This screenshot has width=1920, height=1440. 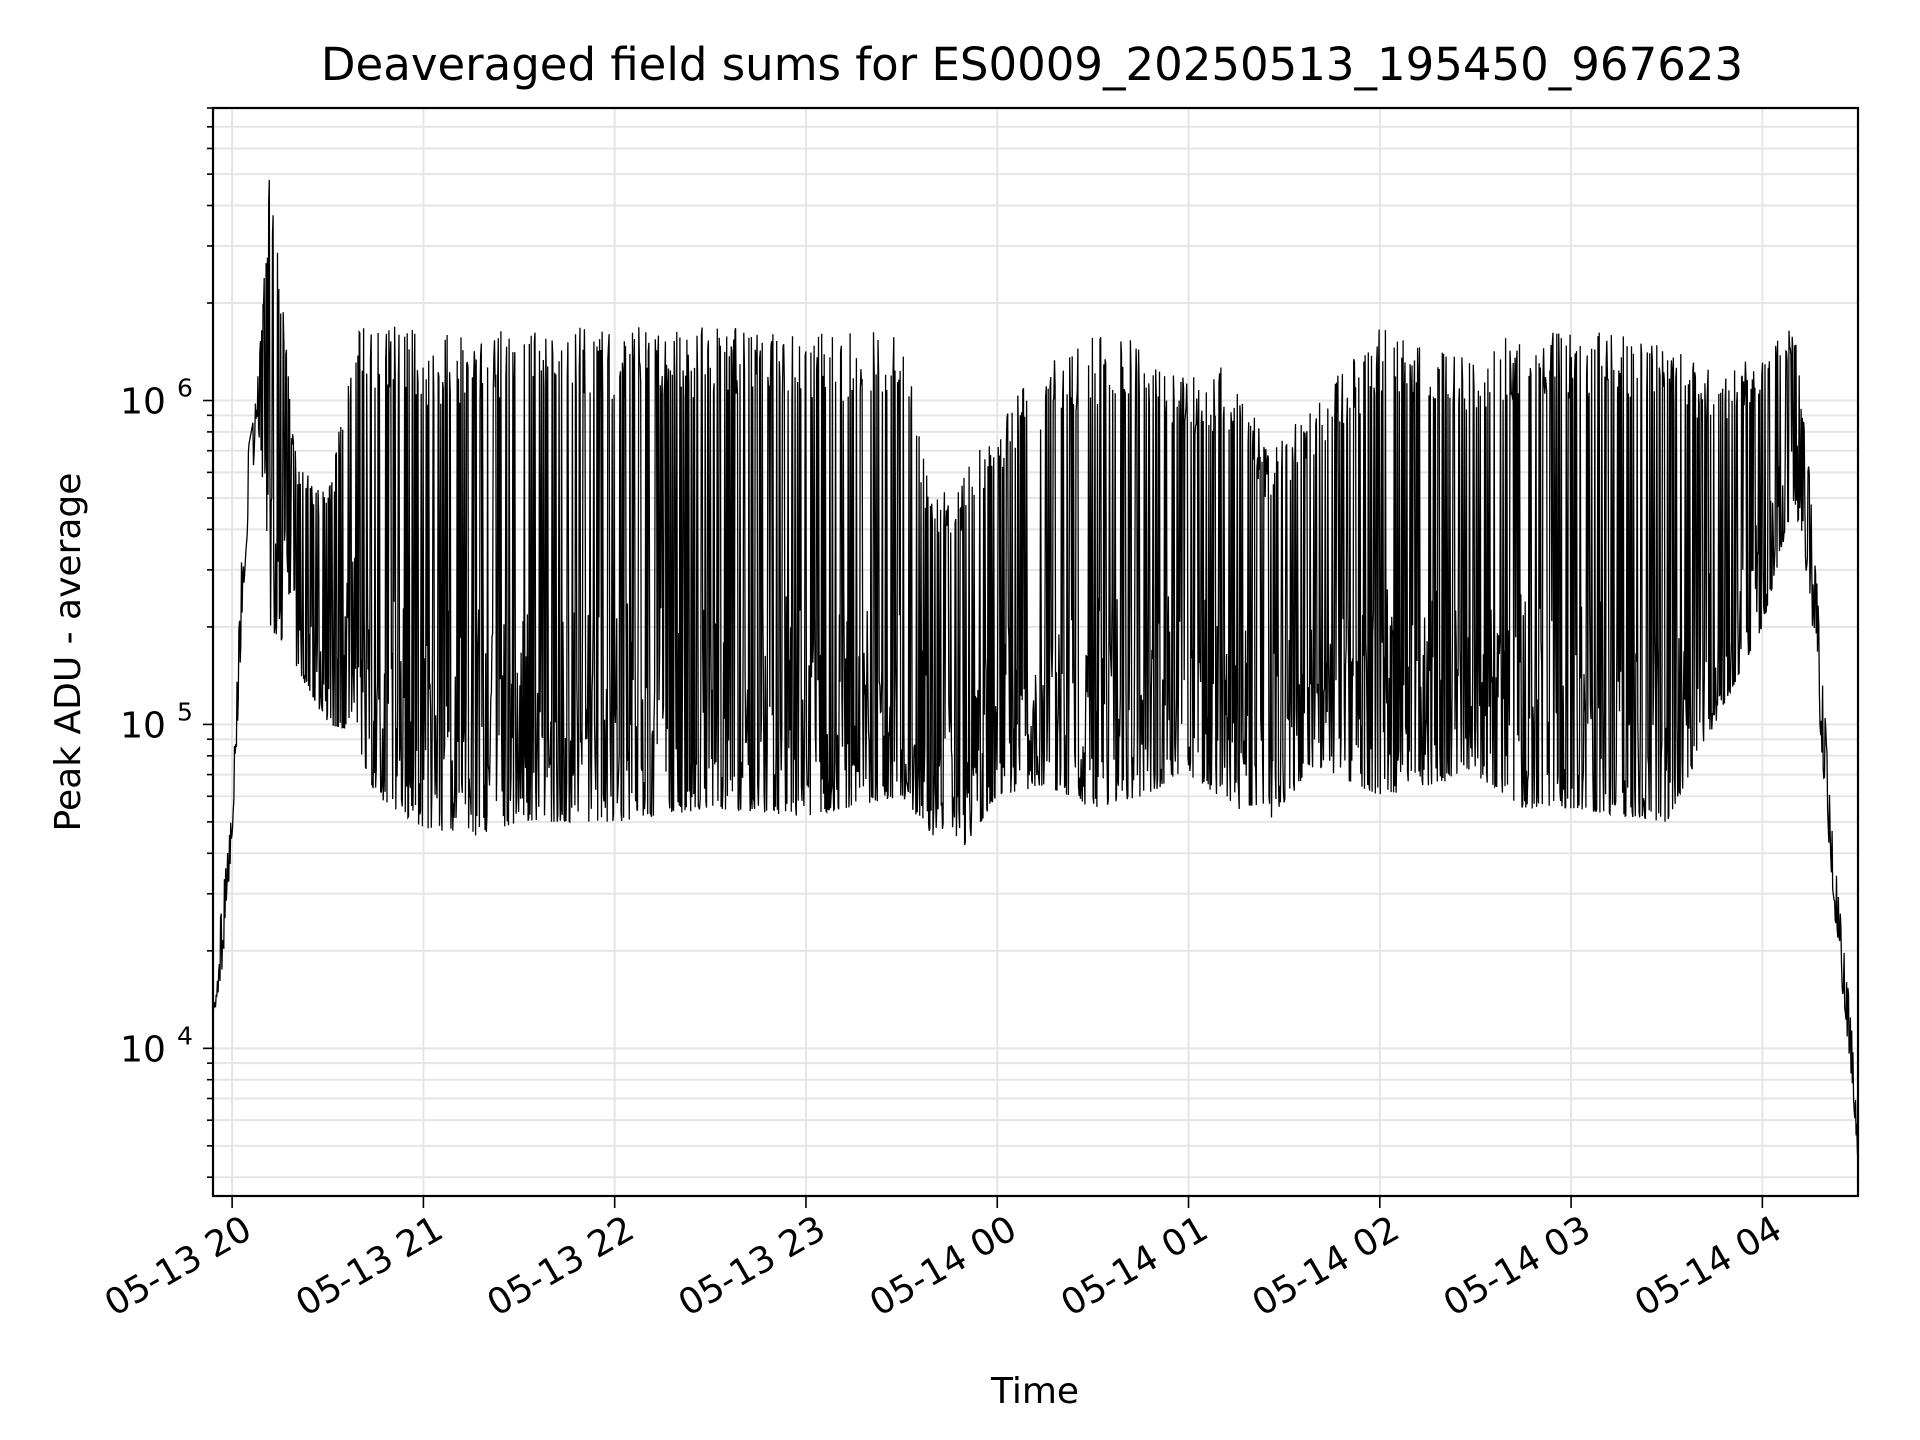 I want to click on y-tick-exponent: 4, so click(x=185, y=1035).